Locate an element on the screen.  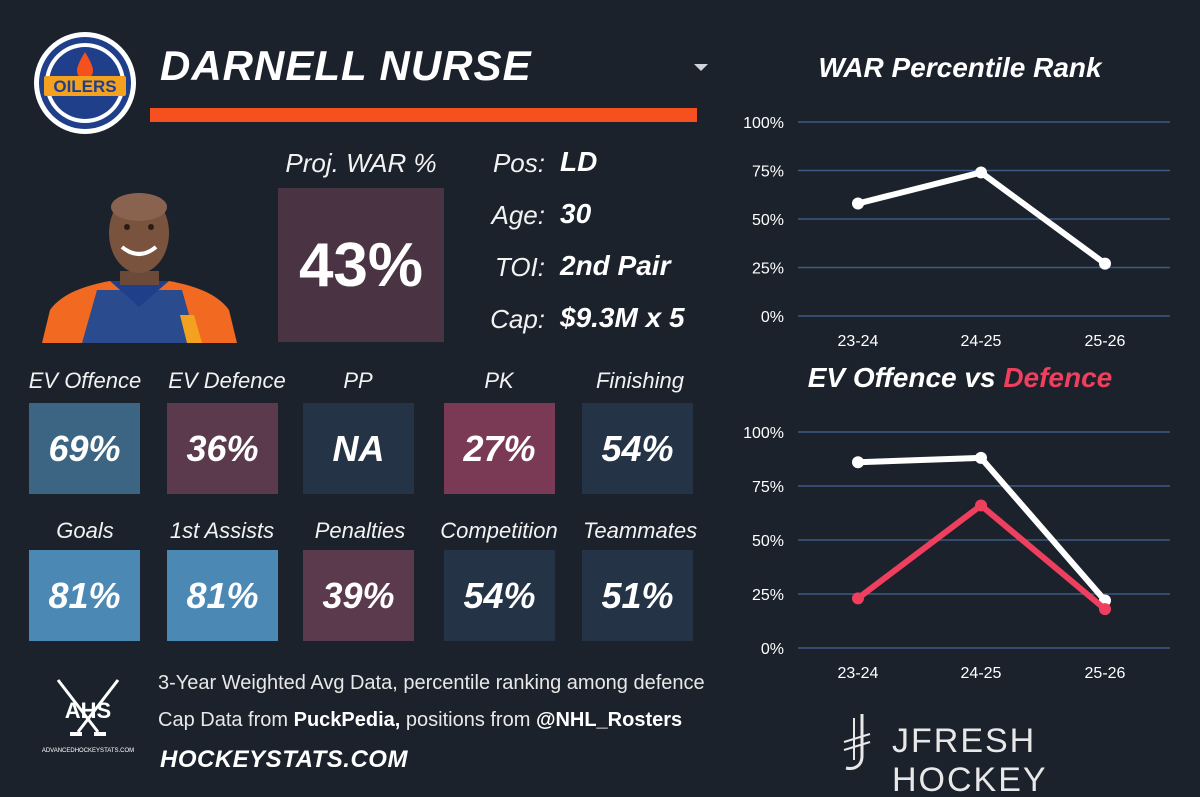
chart1-title: WAR Percentile Rank is located at coordinates (960, 67).